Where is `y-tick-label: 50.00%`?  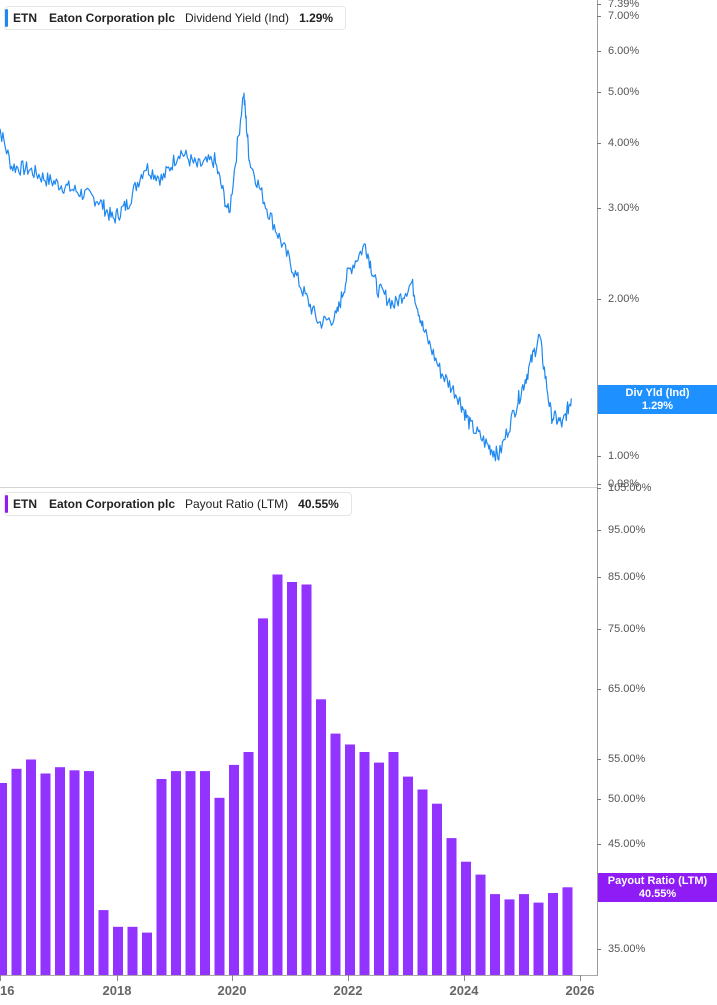
y-tick-label: 50.00% is located at coordinates (627, 799).